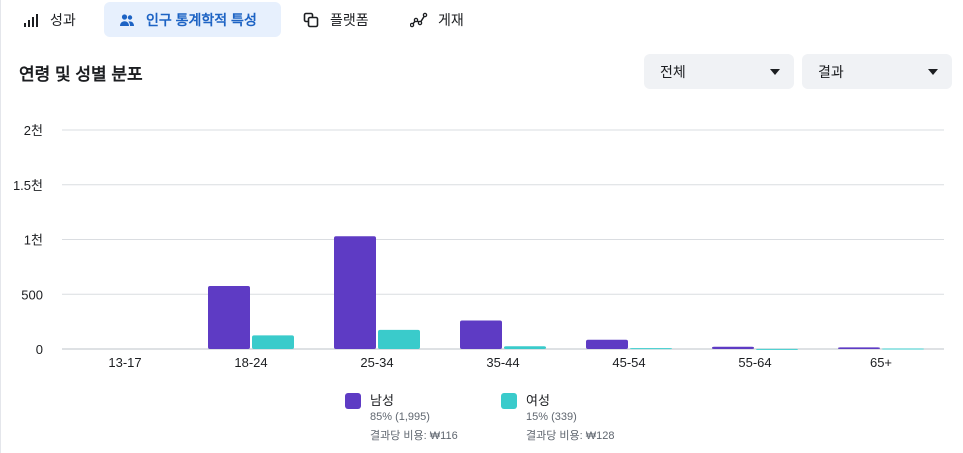  I want to click on tab-platform: 플랫폼, so click(347, 19).